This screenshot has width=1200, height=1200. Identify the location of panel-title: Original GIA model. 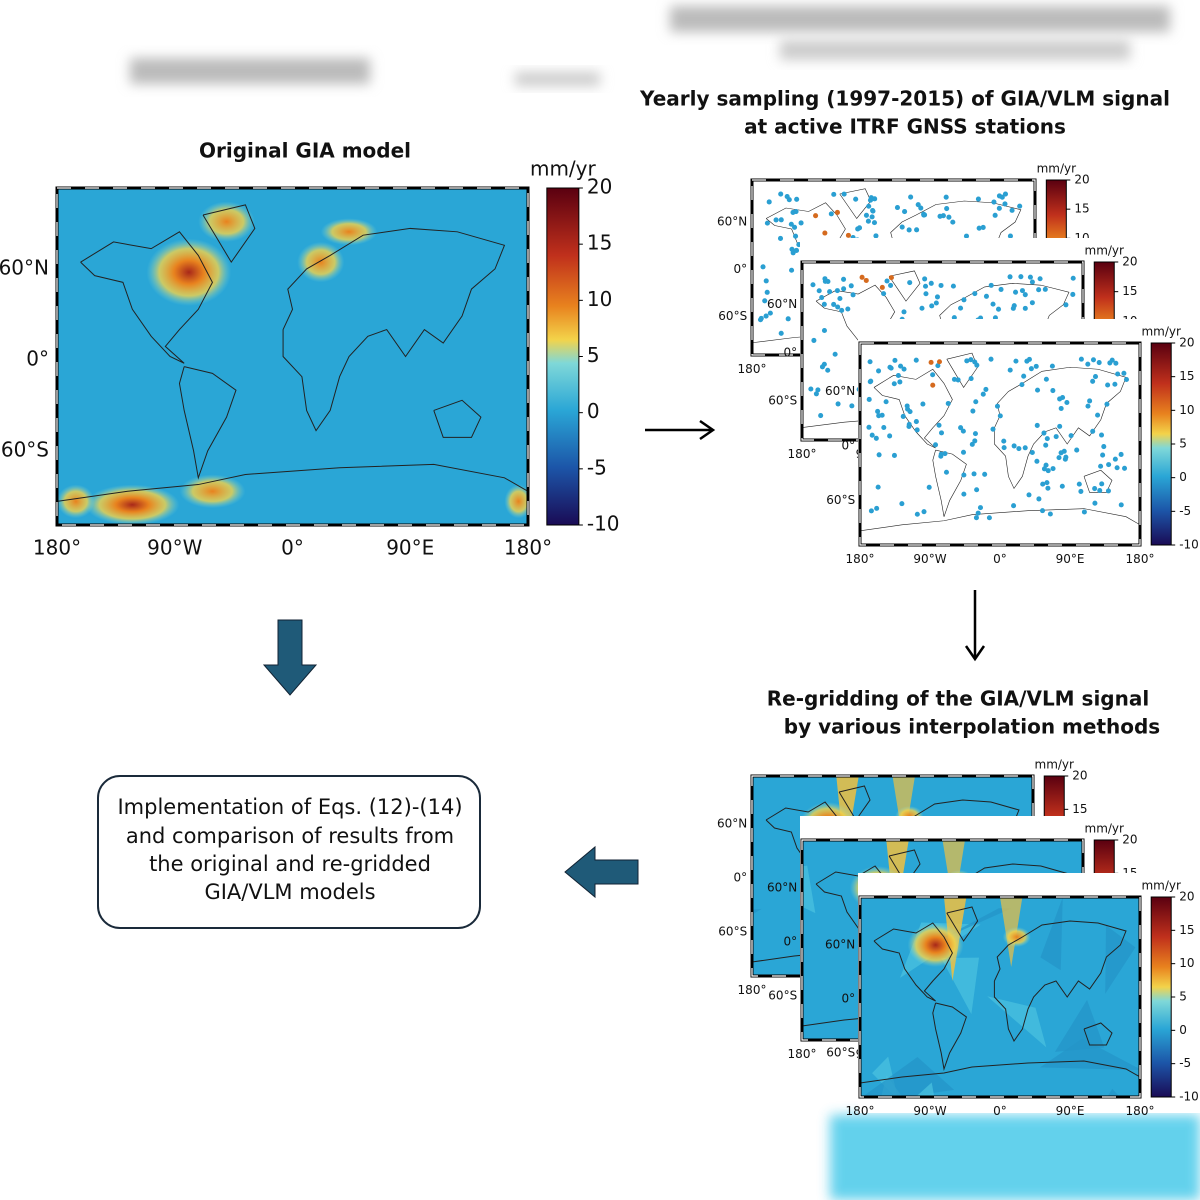
(305, 151).